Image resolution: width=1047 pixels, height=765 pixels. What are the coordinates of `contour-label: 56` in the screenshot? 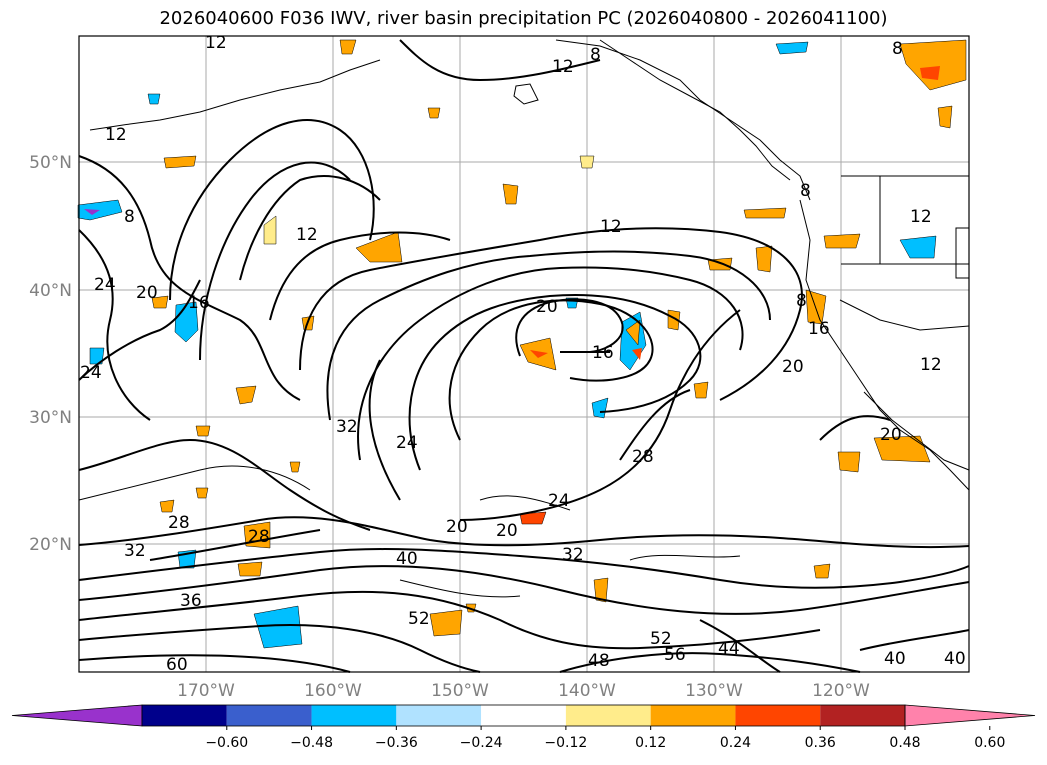 It's located at (675, 655).